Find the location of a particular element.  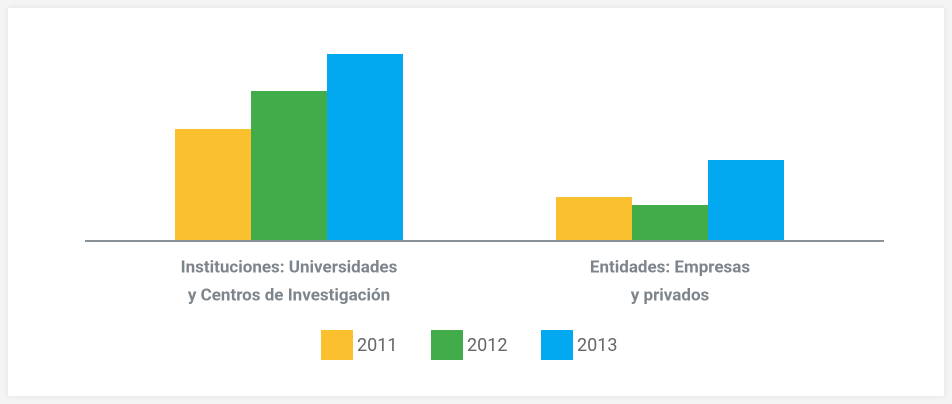

legend-label: 2013 is located at coordinates (597, 345).